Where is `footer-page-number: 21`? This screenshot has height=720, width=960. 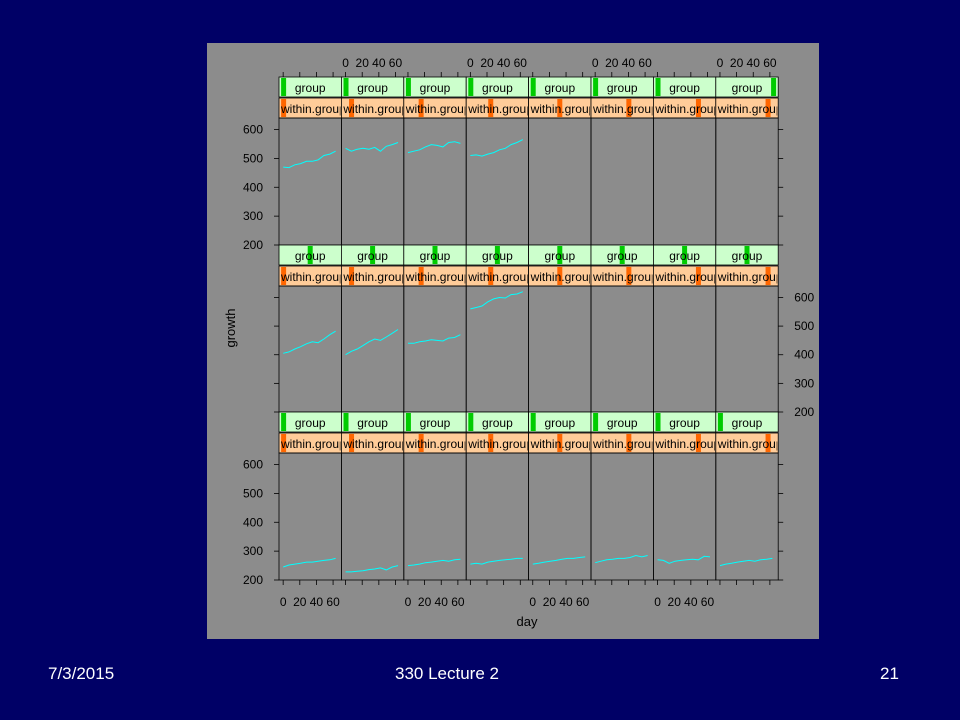
footer-page-number: 21 is located at coordinates (889, 673).